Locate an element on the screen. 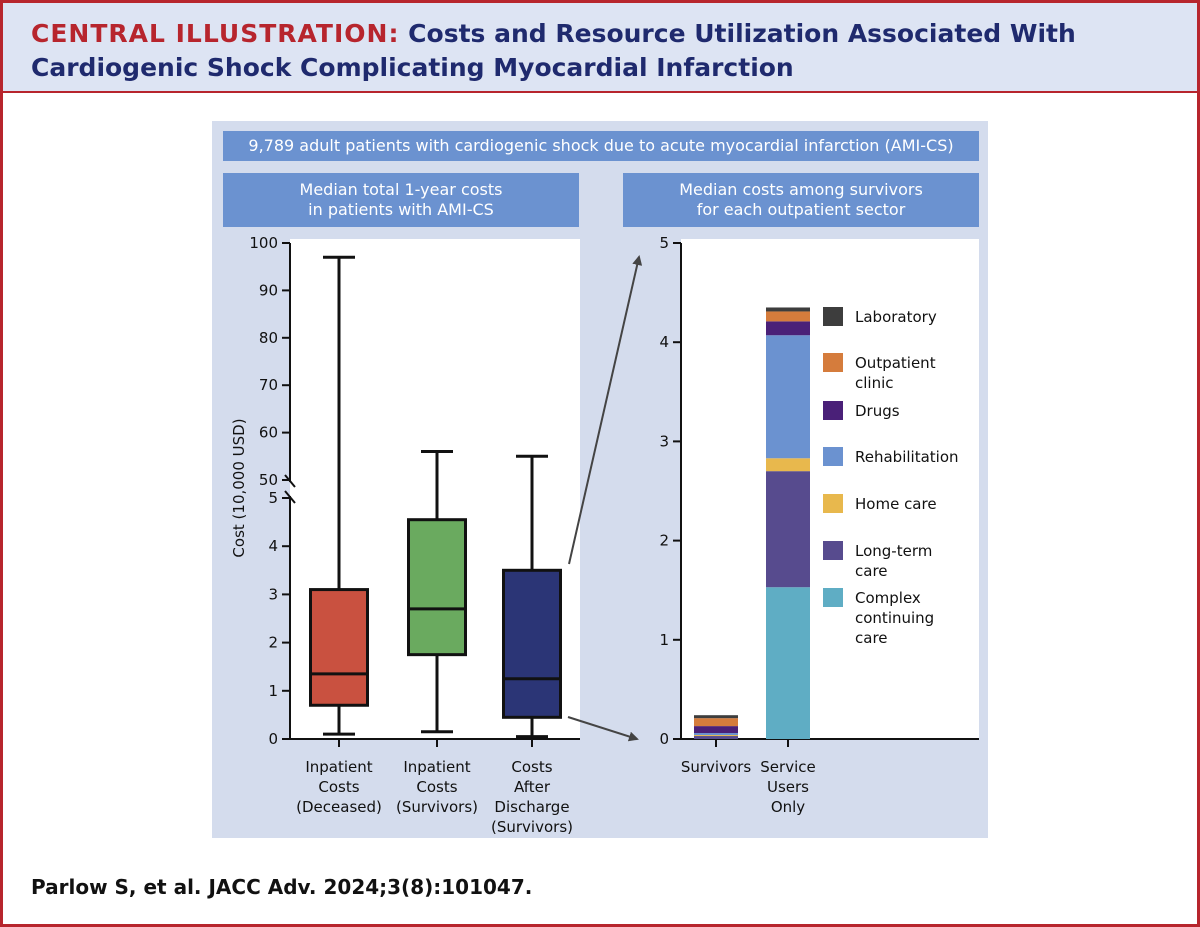 Image resolution: width=1200 pixels, height=927 pixels. legend-label: continuing is located at coordinates (894, 618).